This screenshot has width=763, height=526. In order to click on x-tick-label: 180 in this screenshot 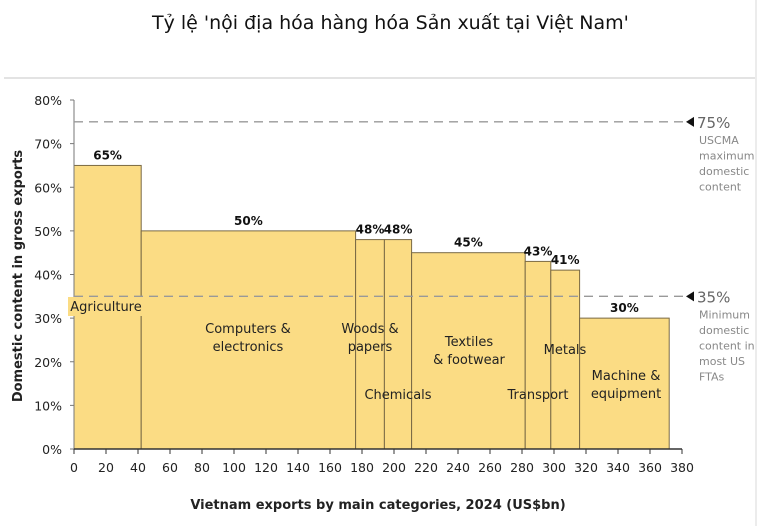, I will do `click(362, 467)`.